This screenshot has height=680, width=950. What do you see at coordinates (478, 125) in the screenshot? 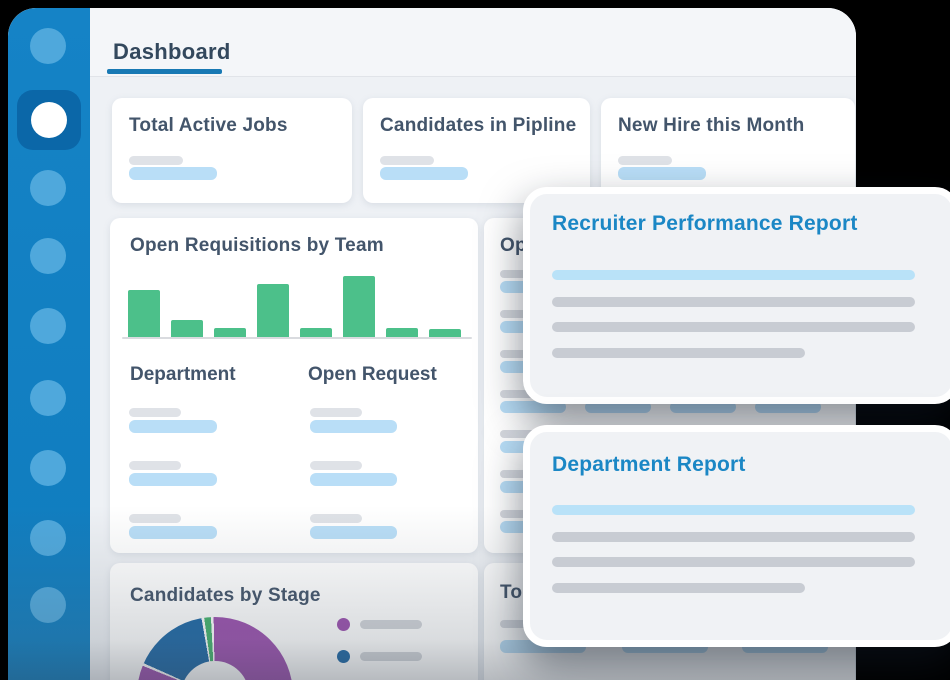
I see `card-title: Candidates in Pipline` at bounding box center [478, 125].